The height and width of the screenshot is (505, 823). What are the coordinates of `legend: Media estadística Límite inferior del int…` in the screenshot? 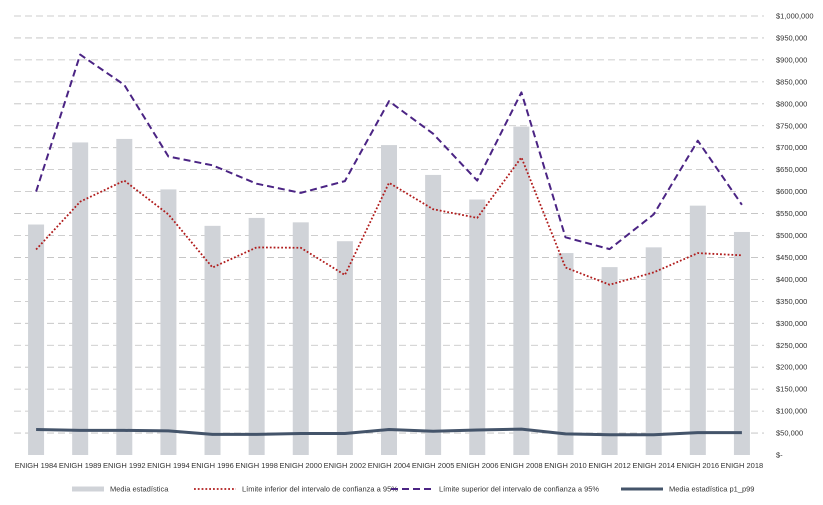 It's located at (413, 489).